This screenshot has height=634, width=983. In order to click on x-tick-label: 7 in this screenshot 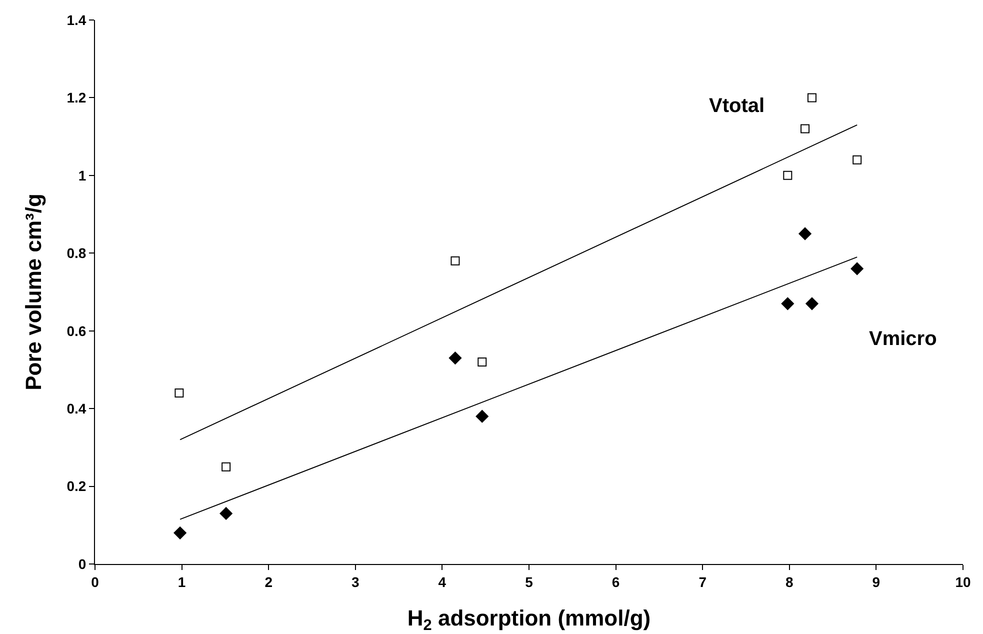, I will do `click(702, 582)`.